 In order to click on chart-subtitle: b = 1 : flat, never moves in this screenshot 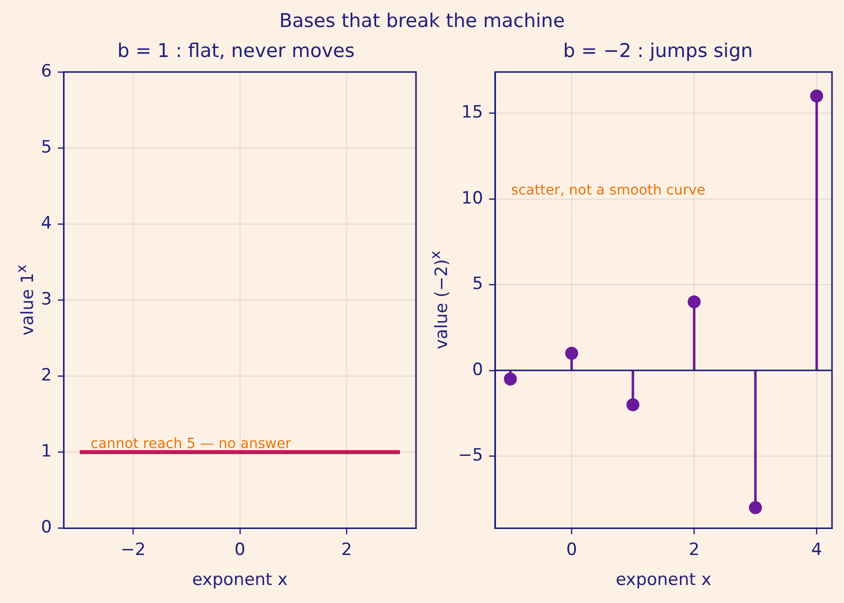, I will do `click(236, 51)`.